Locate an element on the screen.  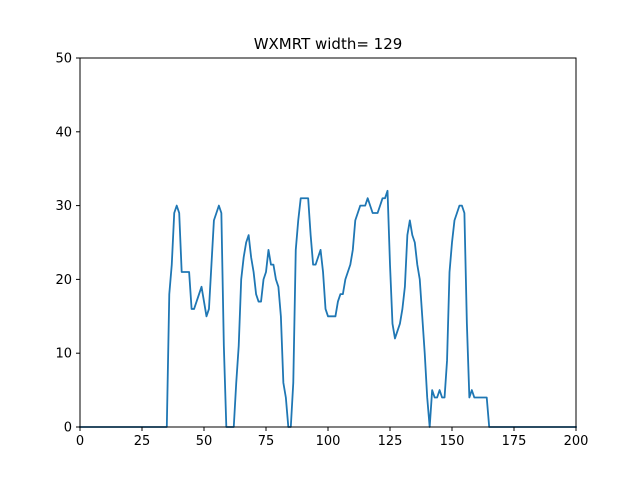
y-tick-label: 40 is located at coordinates (63, 132).